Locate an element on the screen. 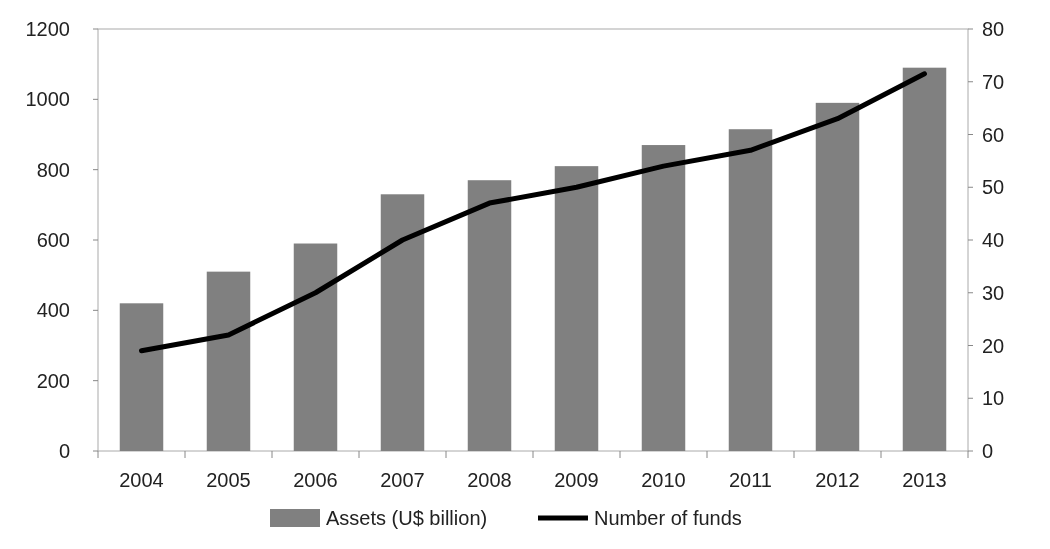  x-tick-label: 2005 is located at coordinates (228, 480).